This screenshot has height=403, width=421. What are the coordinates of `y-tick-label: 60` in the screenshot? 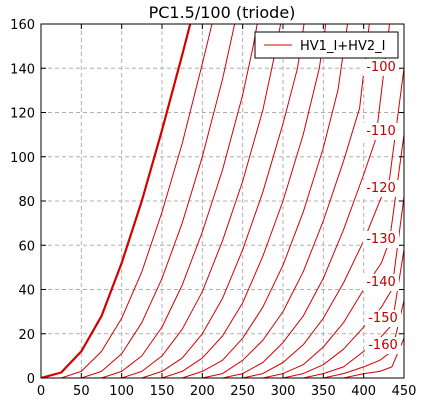 It's located at (26, 246).